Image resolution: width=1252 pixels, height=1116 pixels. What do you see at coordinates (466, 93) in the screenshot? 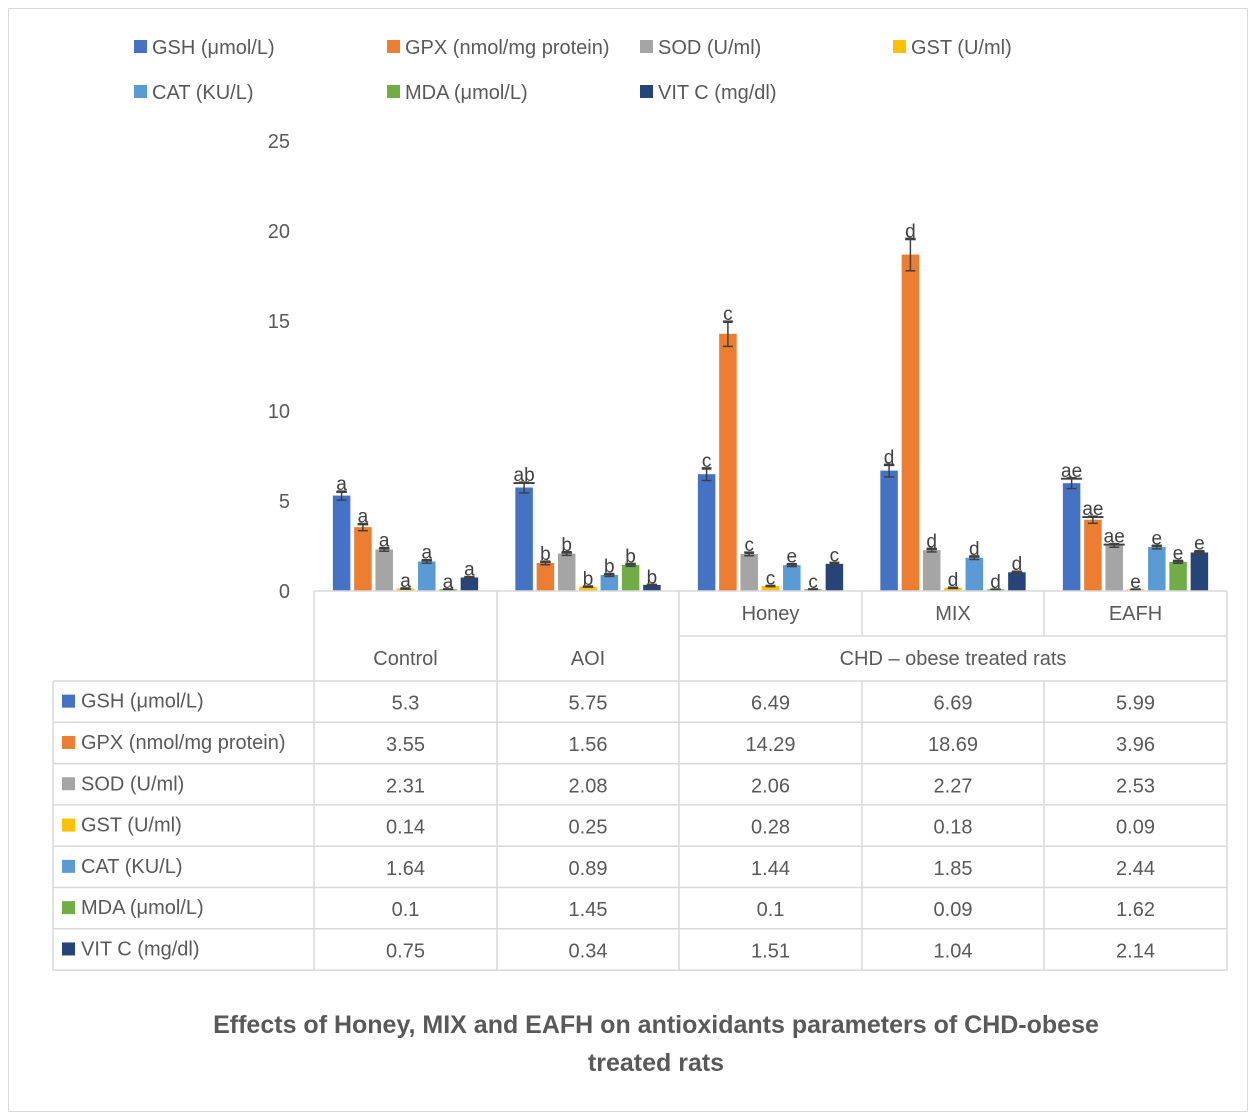
I see `legend-label: MDA (μmol/L)` at bounding box center [466, 93].